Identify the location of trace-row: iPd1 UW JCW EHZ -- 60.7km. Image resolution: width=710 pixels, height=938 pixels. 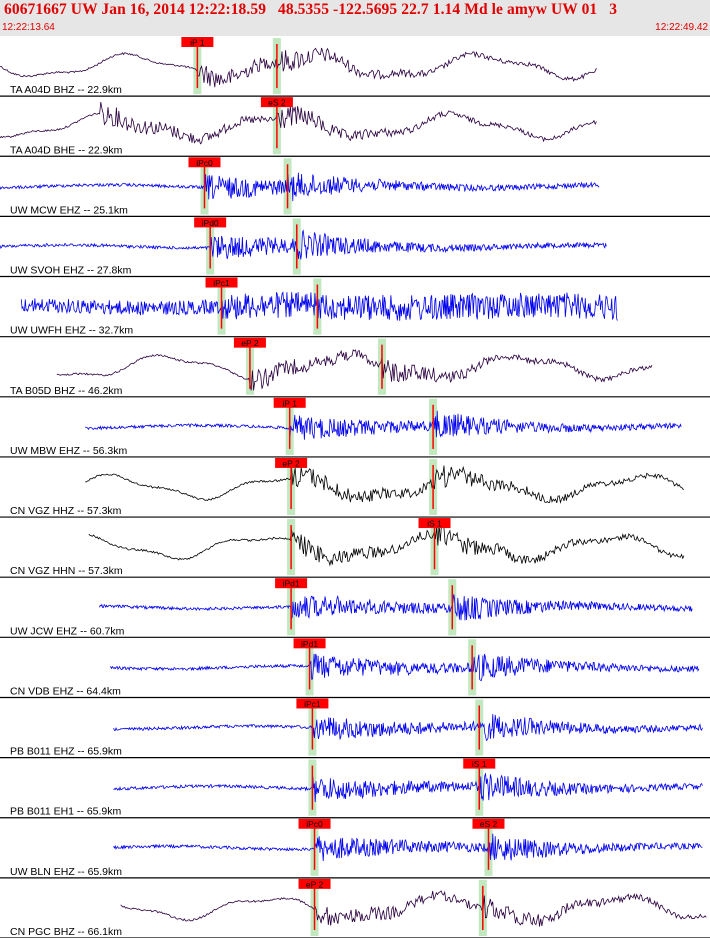
(355, 608).